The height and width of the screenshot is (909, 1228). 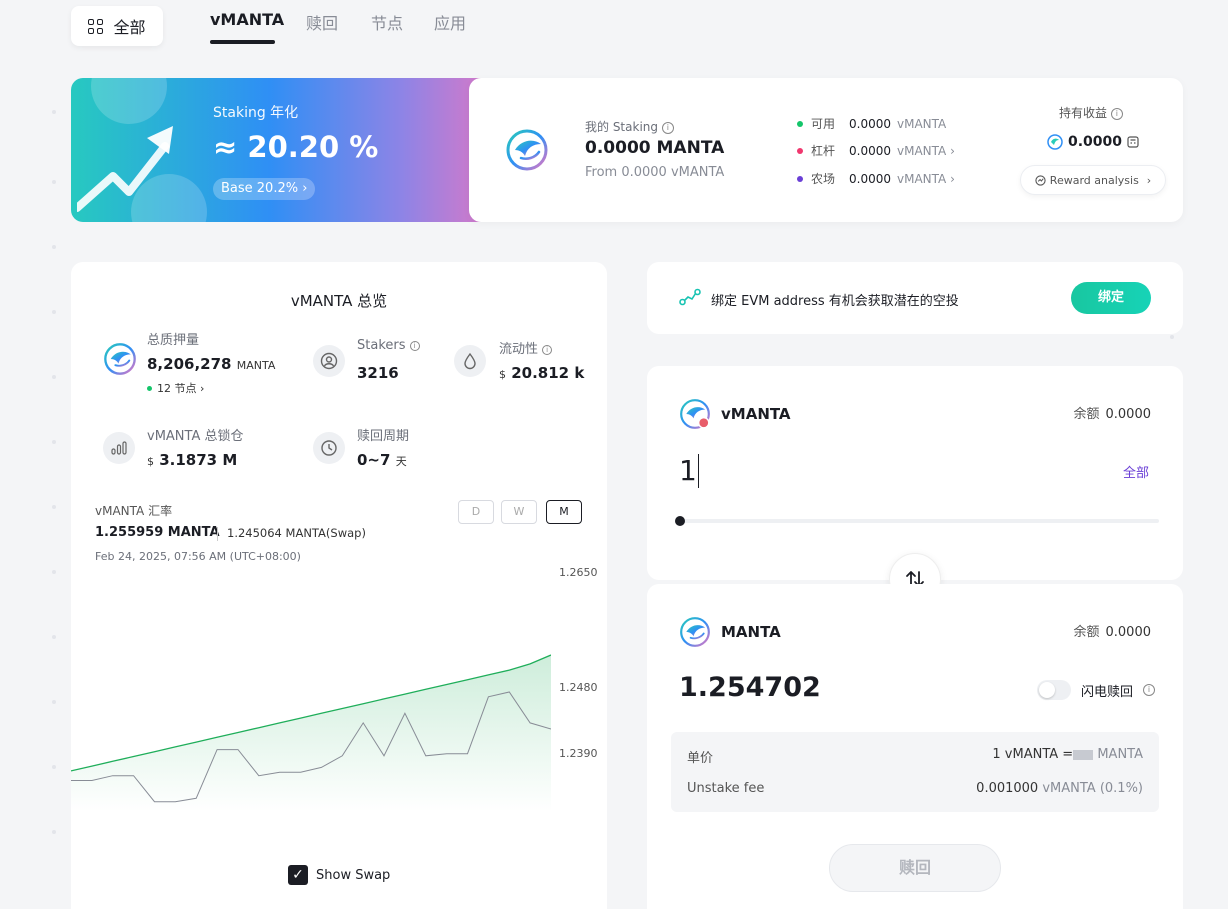 I want to click on apy-label: Staking 年化, so click(x=256, y=113).